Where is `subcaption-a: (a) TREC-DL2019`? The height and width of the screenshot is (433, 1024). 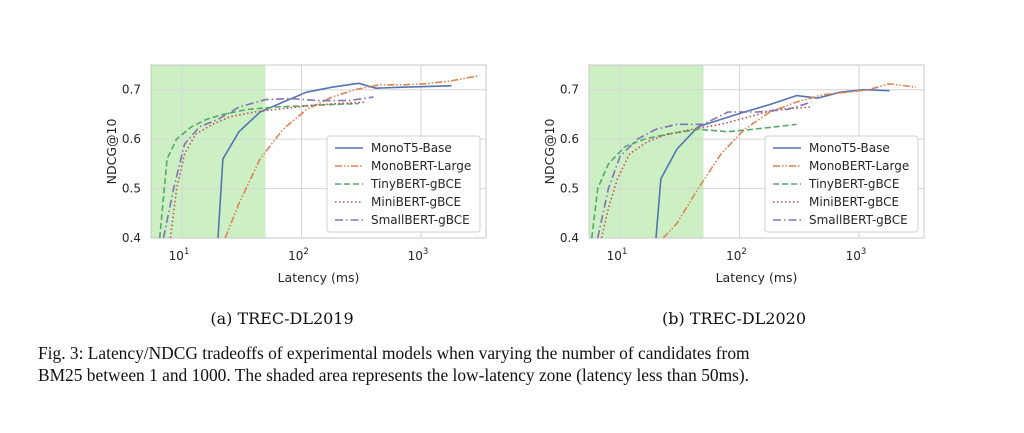
subcaption-a: (a) TREC-DL2019 is located at coordinates (282, 318).